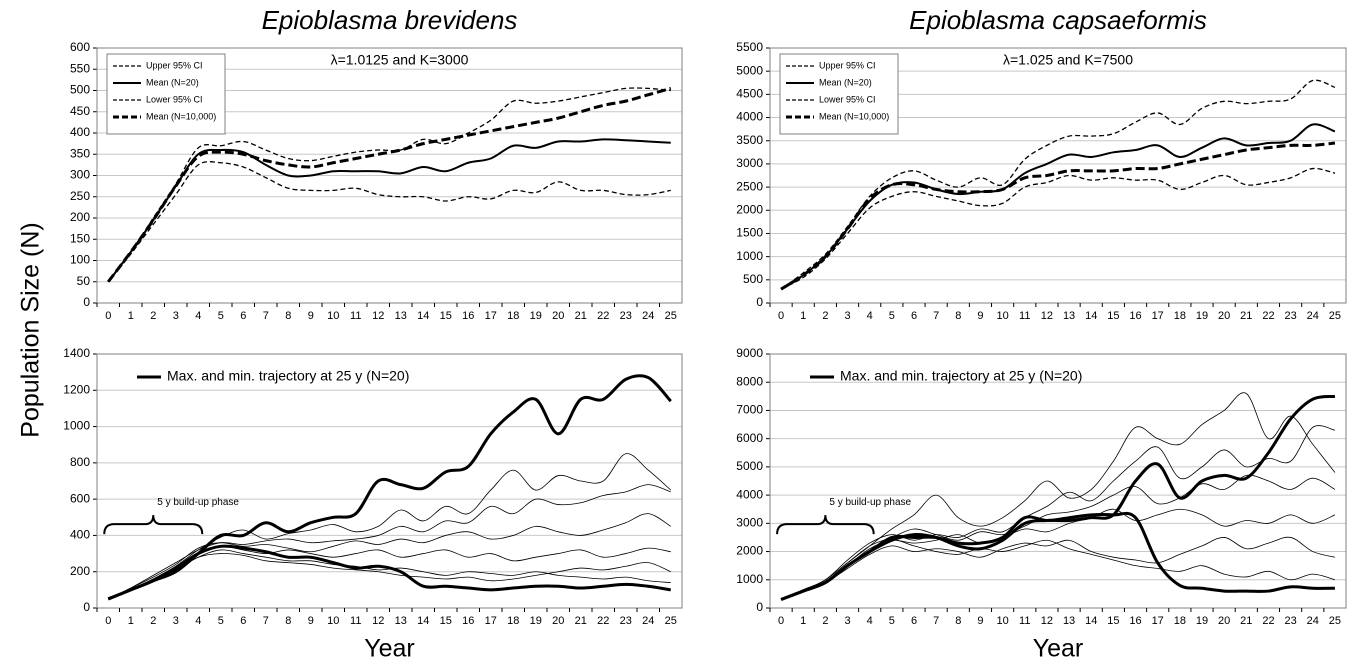 The width and height of the screenshot is (1356, 664). What do you see at coordinates (153, 525) in the screenshot?
I see `brace` at bounding box center [153, 525].